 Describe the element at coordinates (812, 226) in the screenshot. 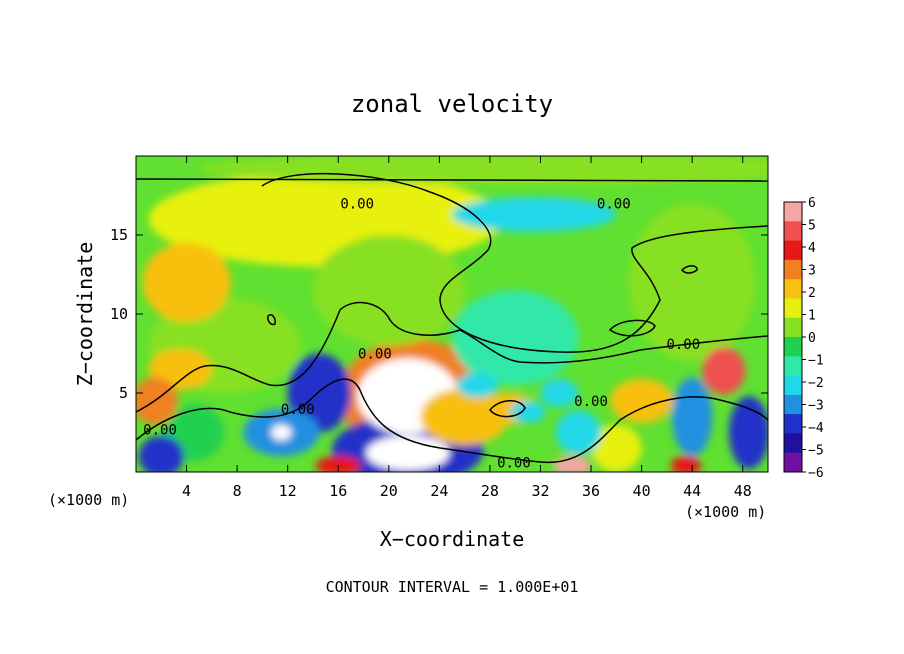

I see `colorbar-label: 5` at that location.